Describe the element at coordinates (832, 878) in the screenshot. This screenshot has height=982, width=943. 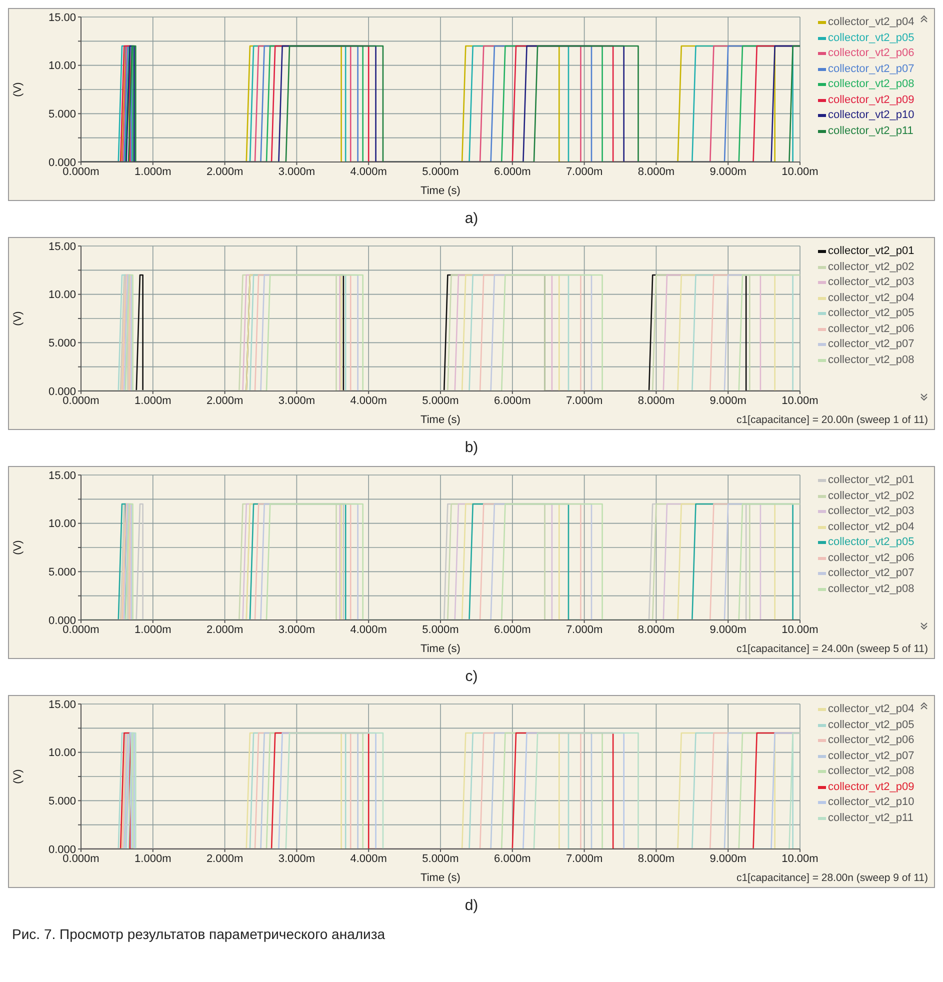
I see `text: c1[capacitance] = 28.00n (sweep 9 of 11)` at that location.